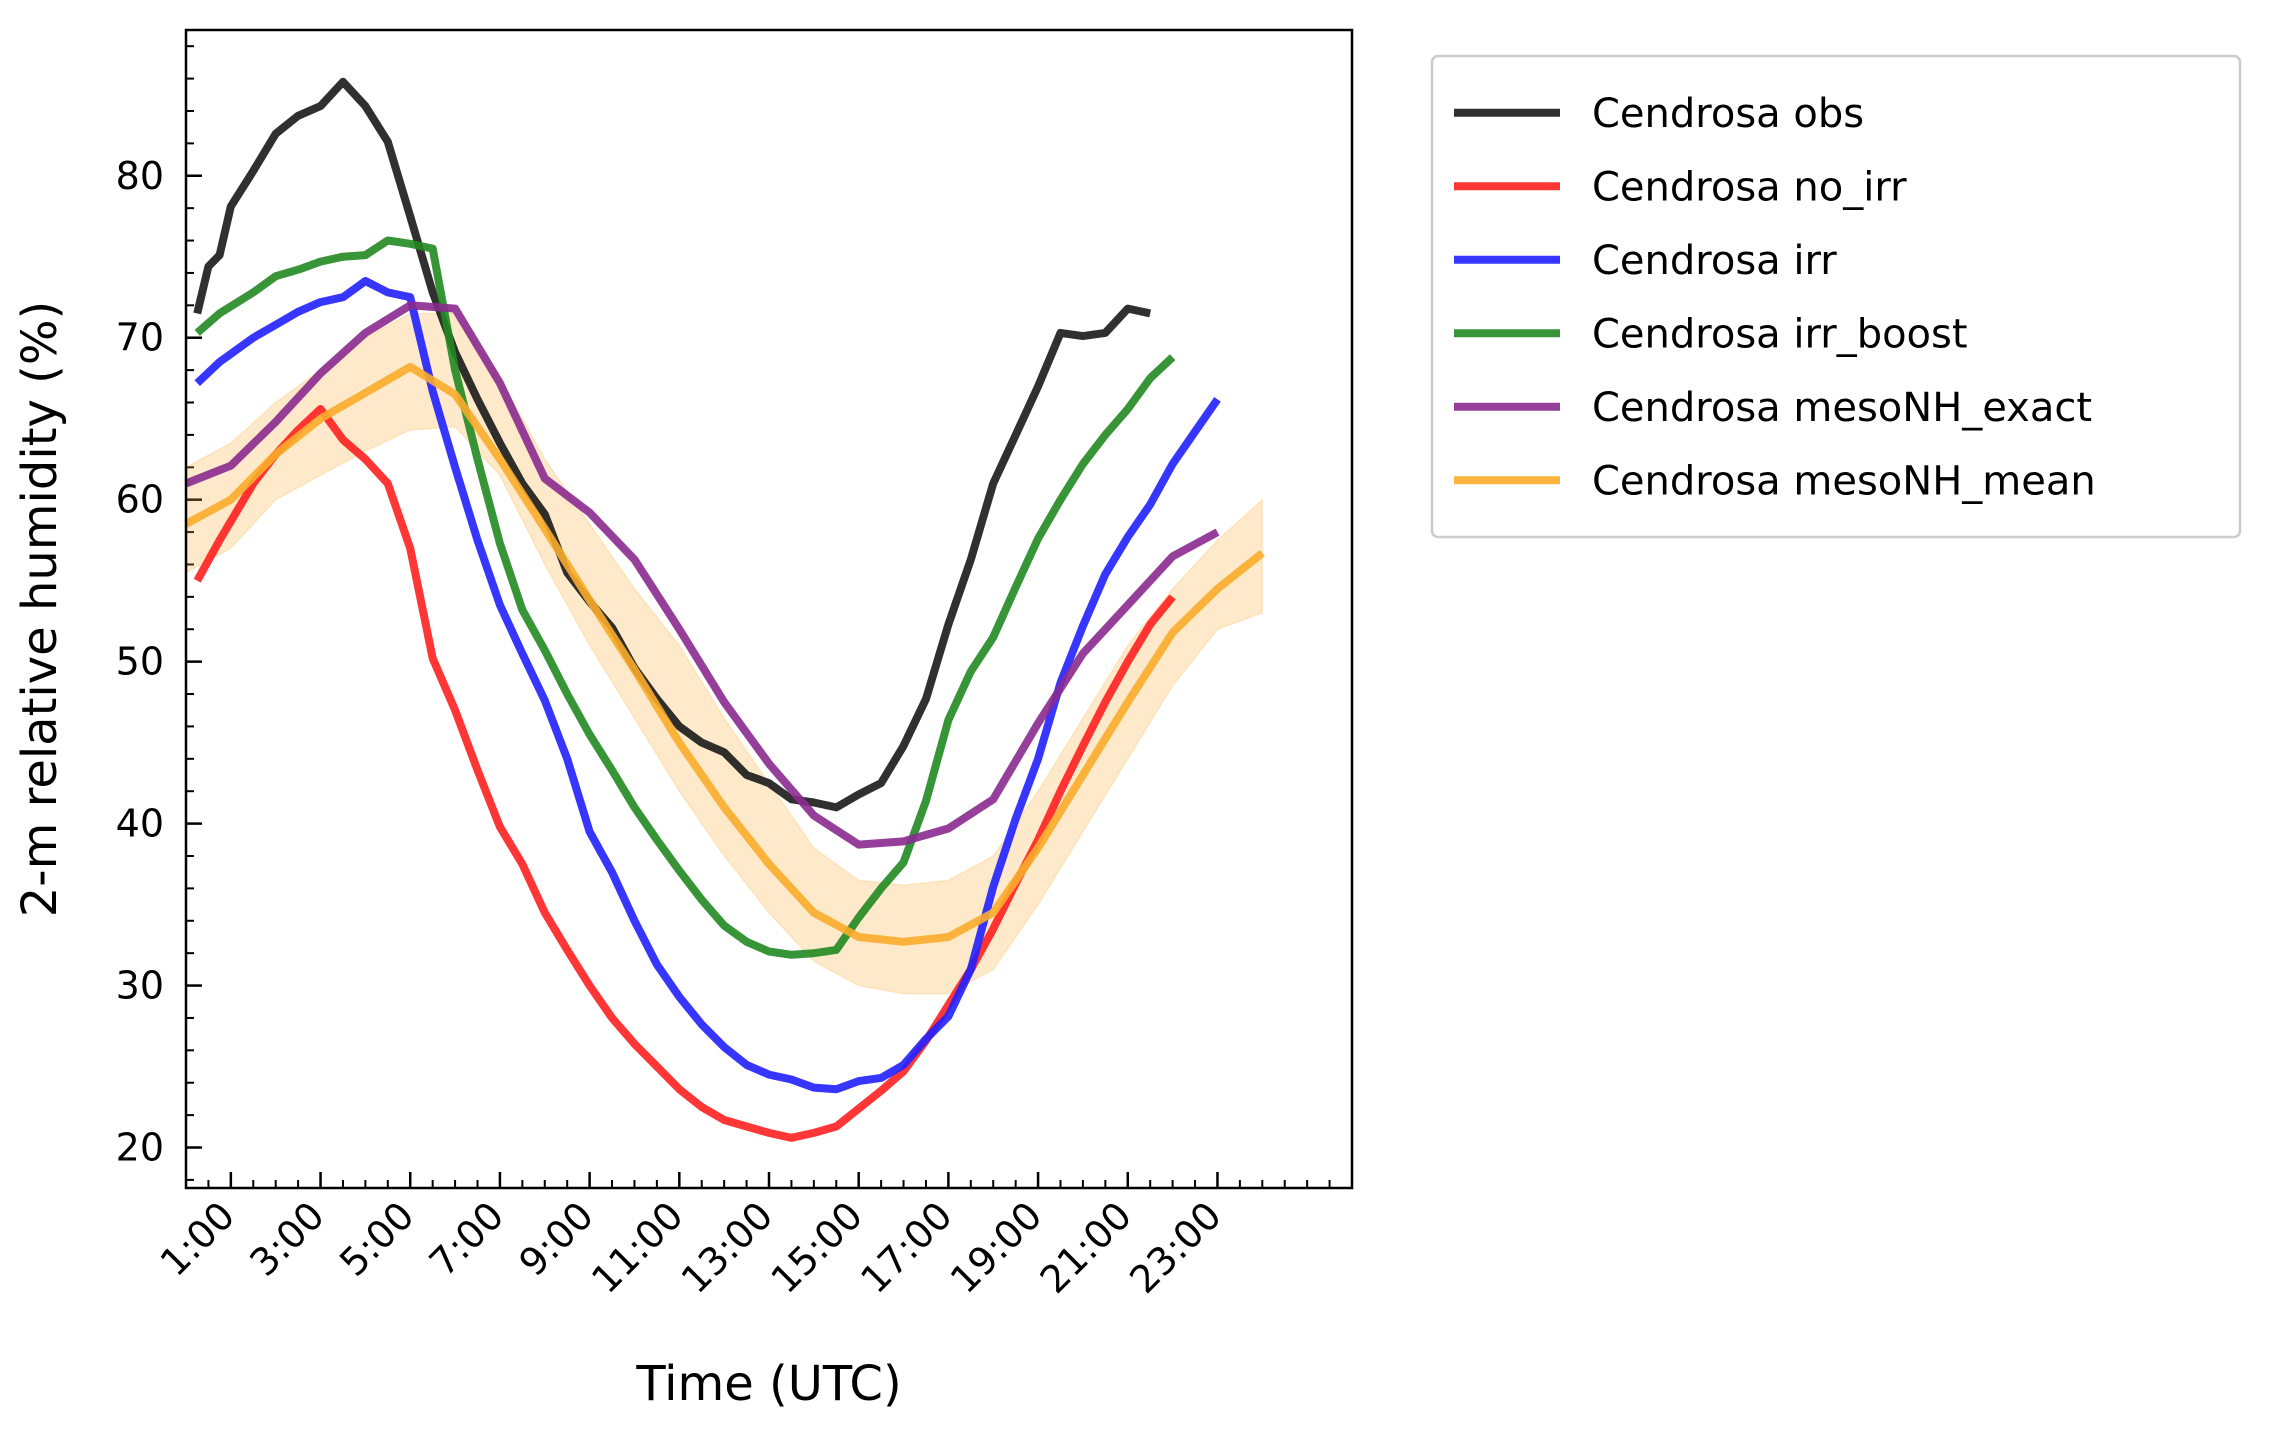 The image size is (2269, 1441). Describe the element at coordinates (1086, 1247) in the screenshot. I see `x-tick-label: 21:00` at that location.